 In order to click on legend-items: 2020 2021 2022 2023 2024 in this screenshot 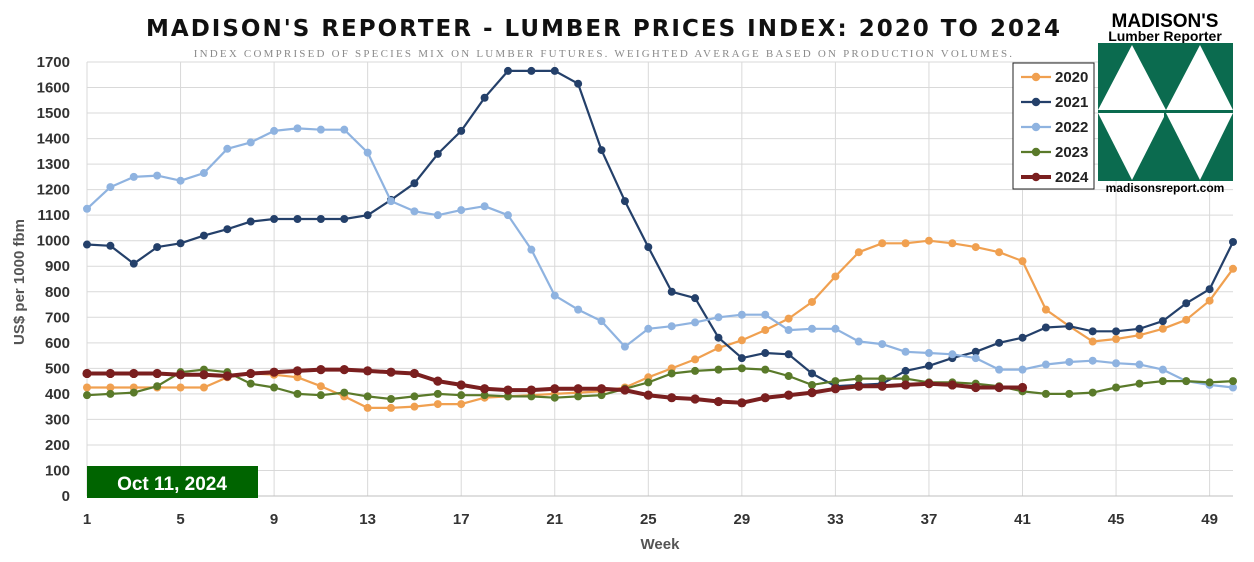, I will do `click(1055, 127)`.